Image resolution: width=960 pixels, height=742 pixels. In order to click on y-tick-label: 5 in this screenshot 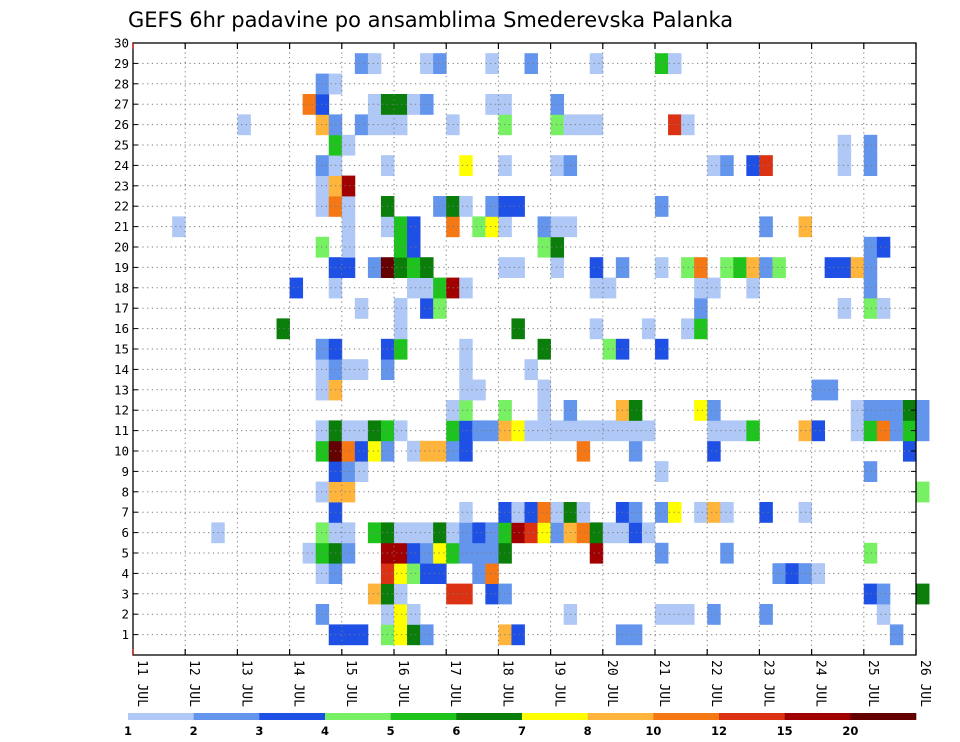, I will do `click(125, 553)`.